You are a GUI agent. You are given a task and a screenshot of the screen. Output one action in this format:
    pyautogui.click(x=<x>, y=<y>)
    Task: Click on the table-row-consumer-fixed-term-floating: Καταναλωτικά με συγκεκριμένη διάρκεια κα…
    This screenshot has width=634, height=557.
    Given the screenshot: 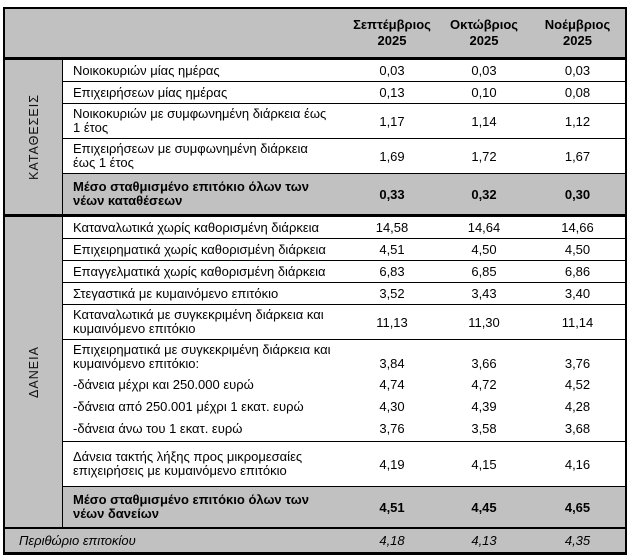 What is the action you would take?
    pyautogui.click(x=344, y=321)
    